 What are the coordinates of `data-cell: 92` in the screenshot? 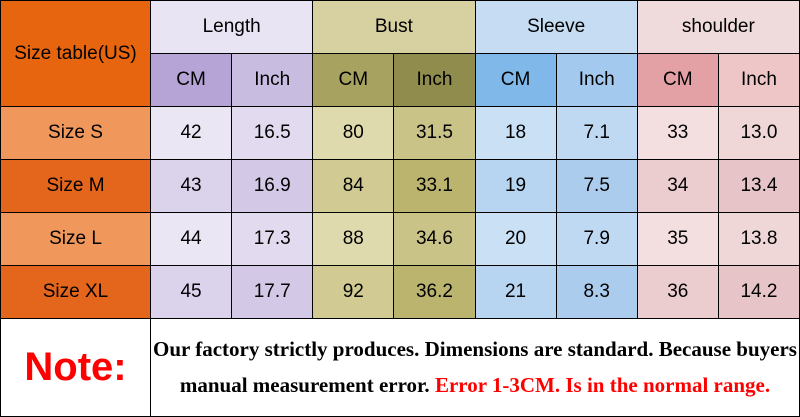 It's located at (353, 292).